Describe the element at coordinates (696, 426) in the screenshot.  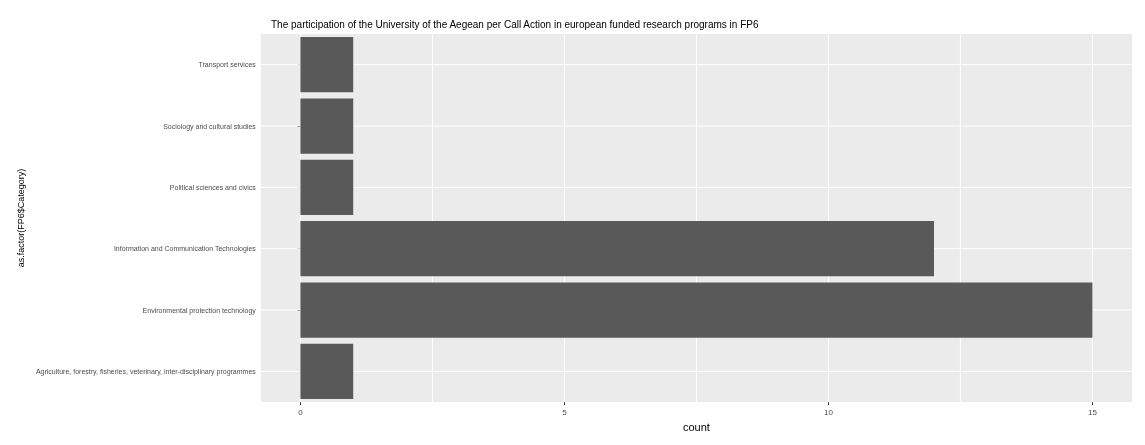
I see `x-axis-title: count` at that location.